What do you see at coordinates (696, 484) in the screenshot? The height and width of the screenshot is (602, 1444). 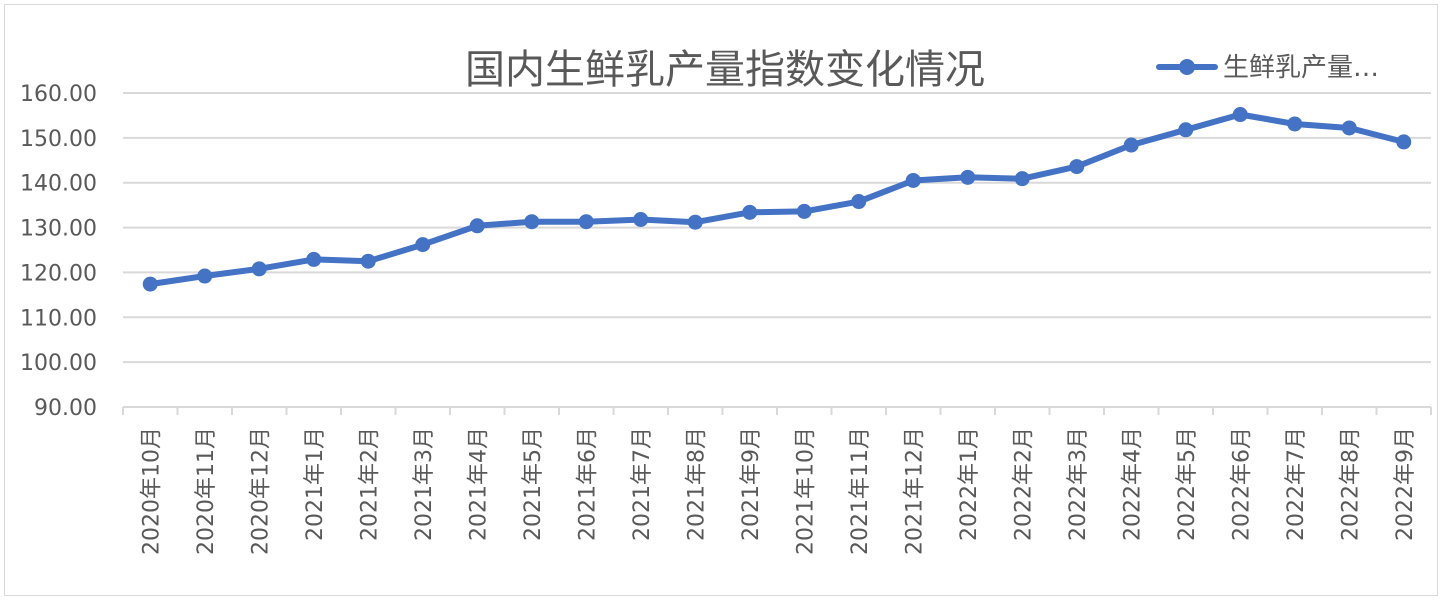 I see `x-tick-label: 2021年8月` at bounding box center [696, 484].